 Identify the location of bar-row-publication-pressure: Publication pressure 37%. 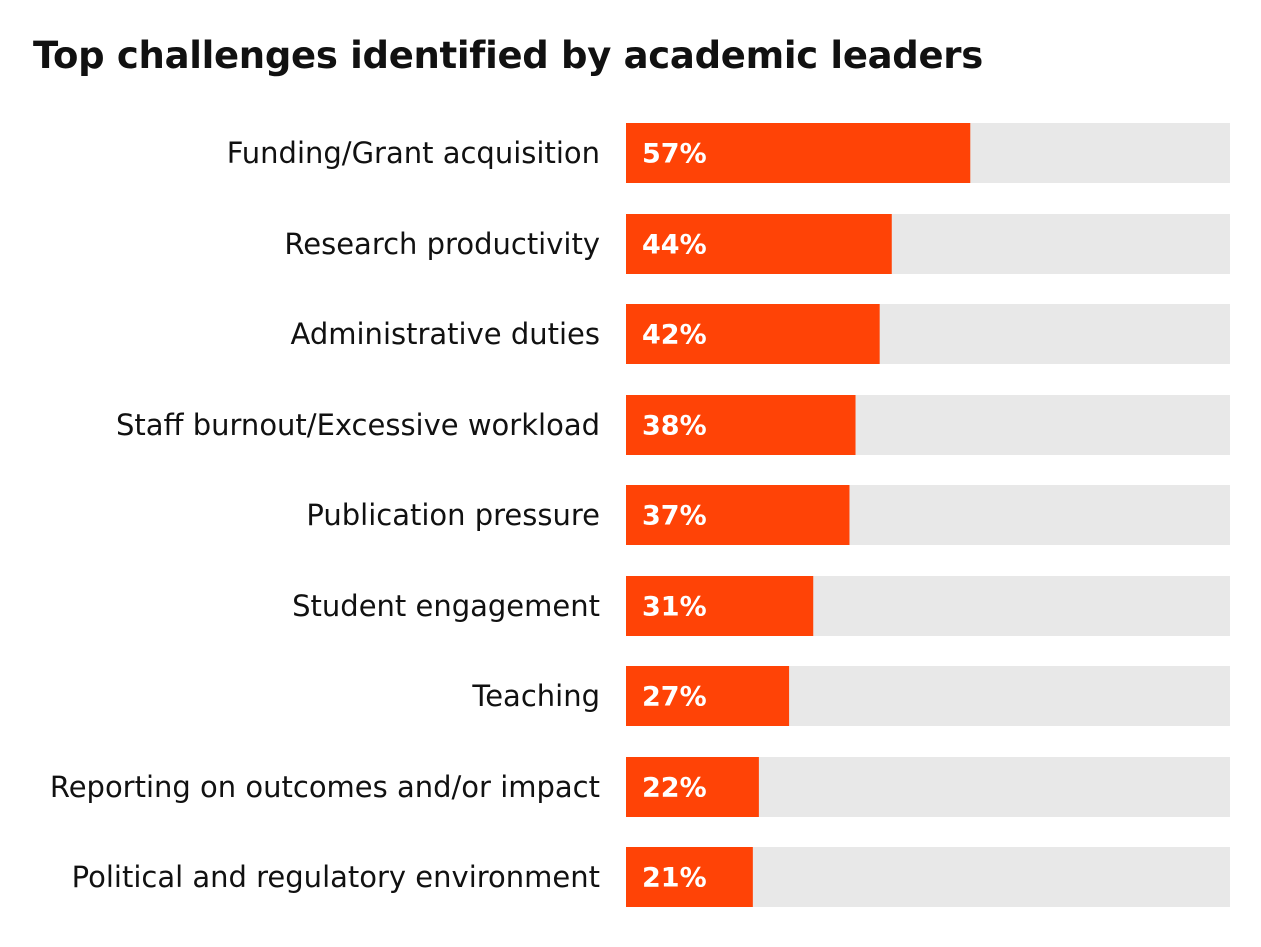
(768, 515).